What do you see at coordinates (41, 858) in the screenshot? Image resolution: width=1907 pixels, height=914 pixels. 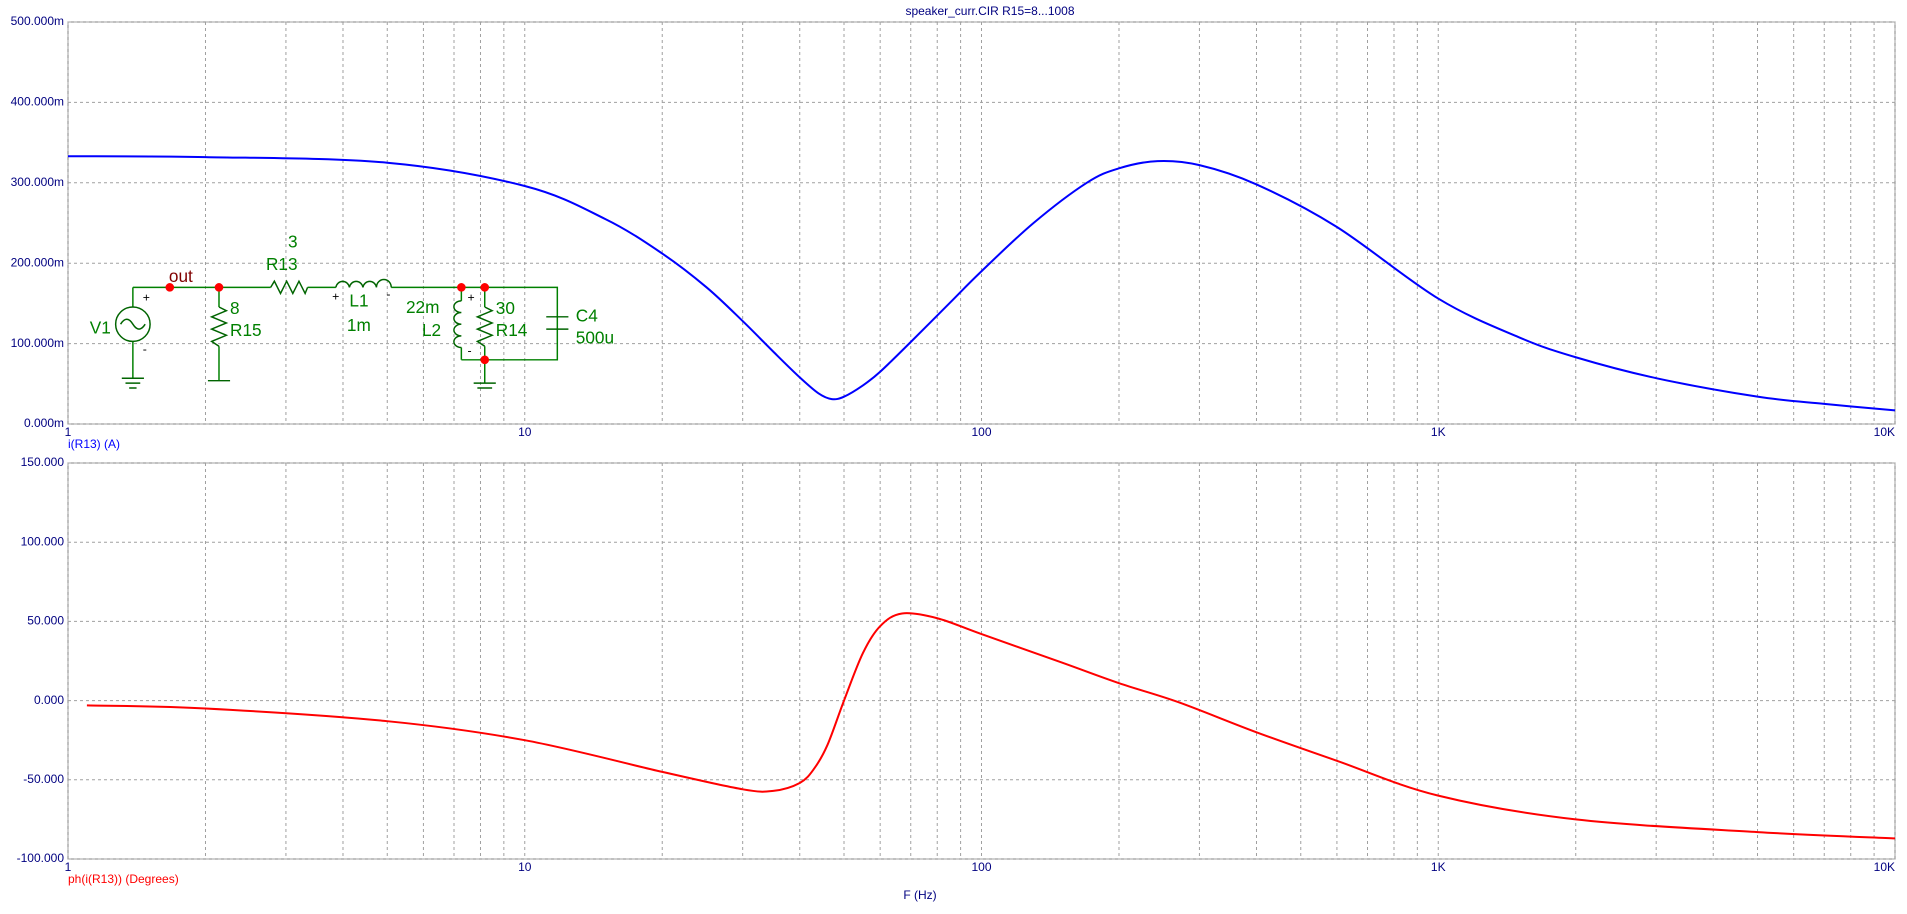 I see `y-tick-label: -100.000` at bounding box center [41, 858].